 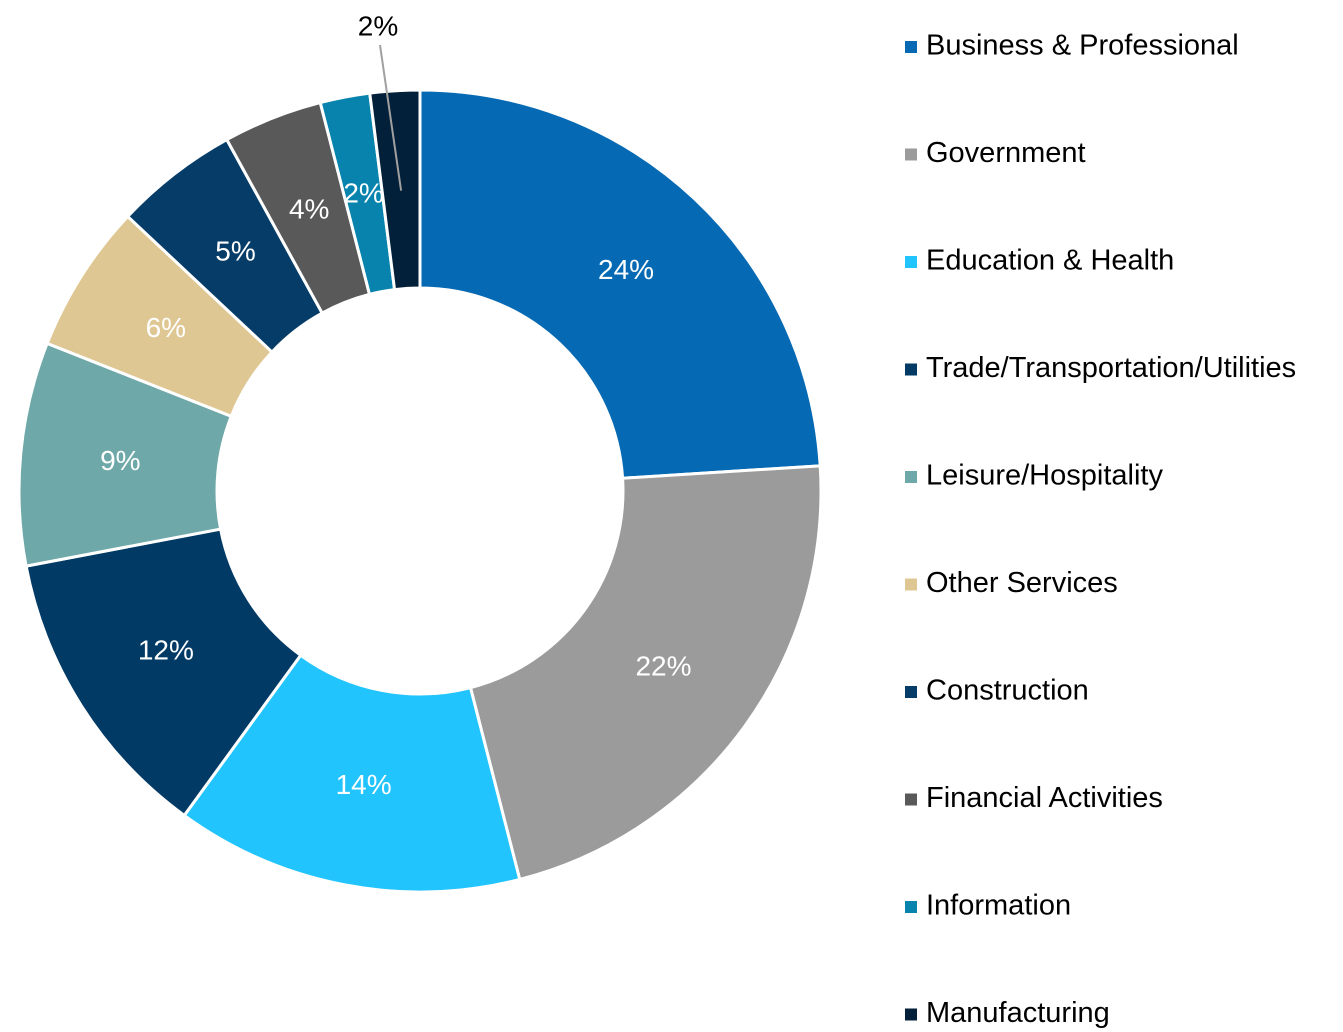 What do you see at coordinates (1018, 1013) in the screenshot?
I see `legend-label: Manufacturing` at bounding box center [1018, 1013].